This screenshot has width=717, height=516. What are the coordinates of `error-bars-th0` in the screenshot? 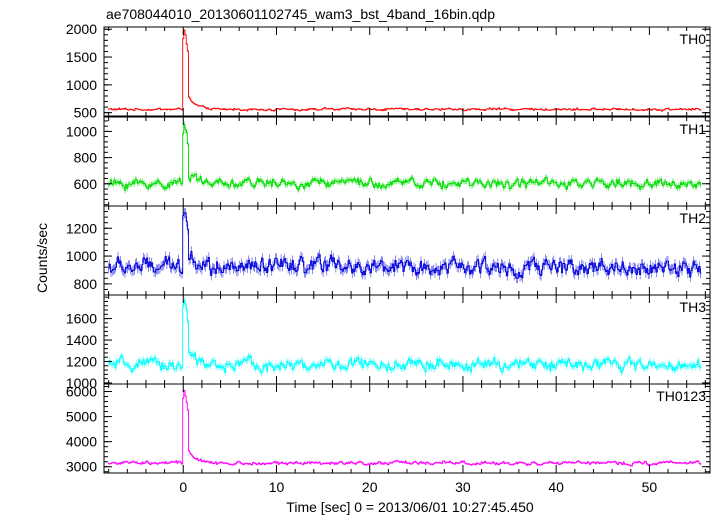 It's located at (404, 70).